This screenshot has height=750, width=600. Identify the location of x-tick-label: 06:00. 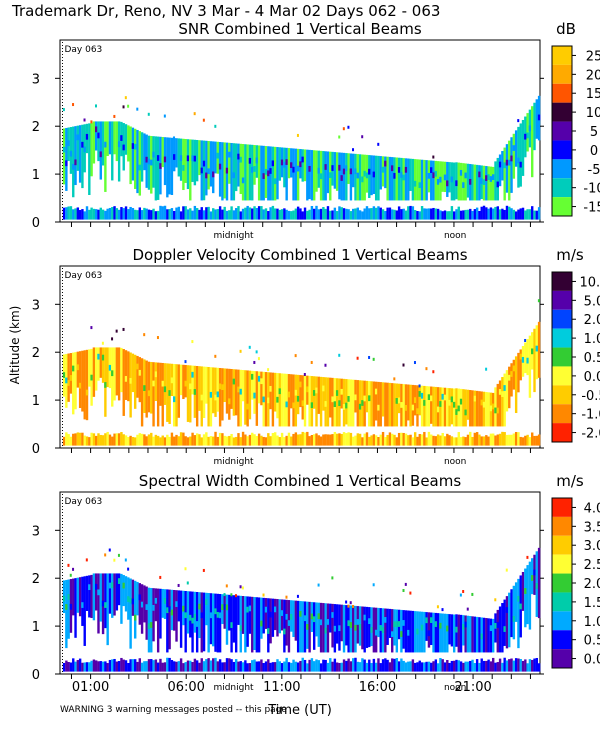
(185, 687).